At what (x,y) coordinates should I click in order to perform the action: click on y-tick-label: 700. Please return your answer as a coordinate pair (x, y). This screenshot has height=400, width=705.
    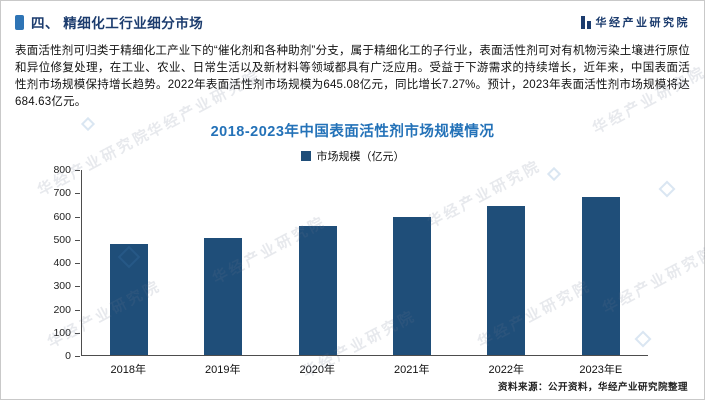
    Looking at the image, I should click on (66, 193).